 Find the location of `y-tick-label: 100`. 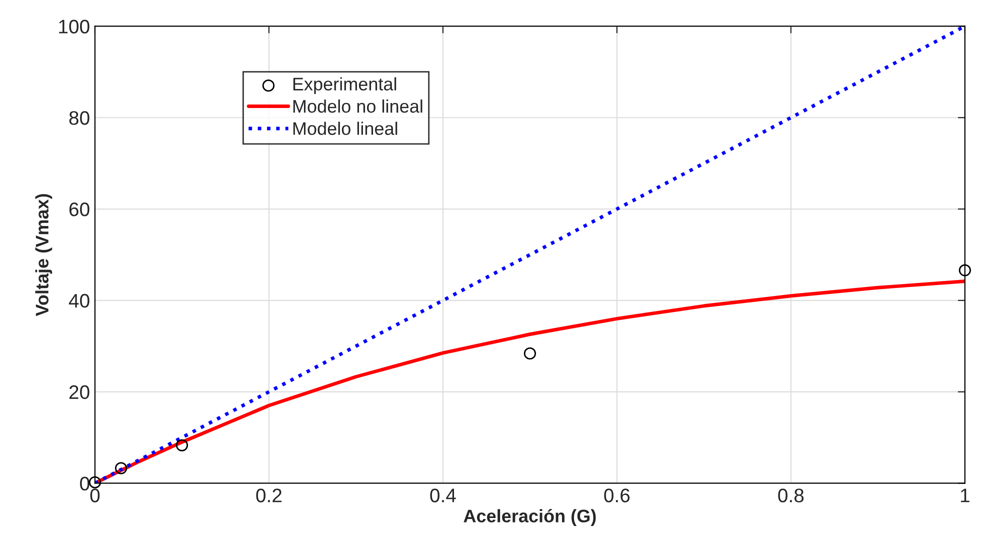

y-tick-label: 100 is located at coordinates (74, 27).